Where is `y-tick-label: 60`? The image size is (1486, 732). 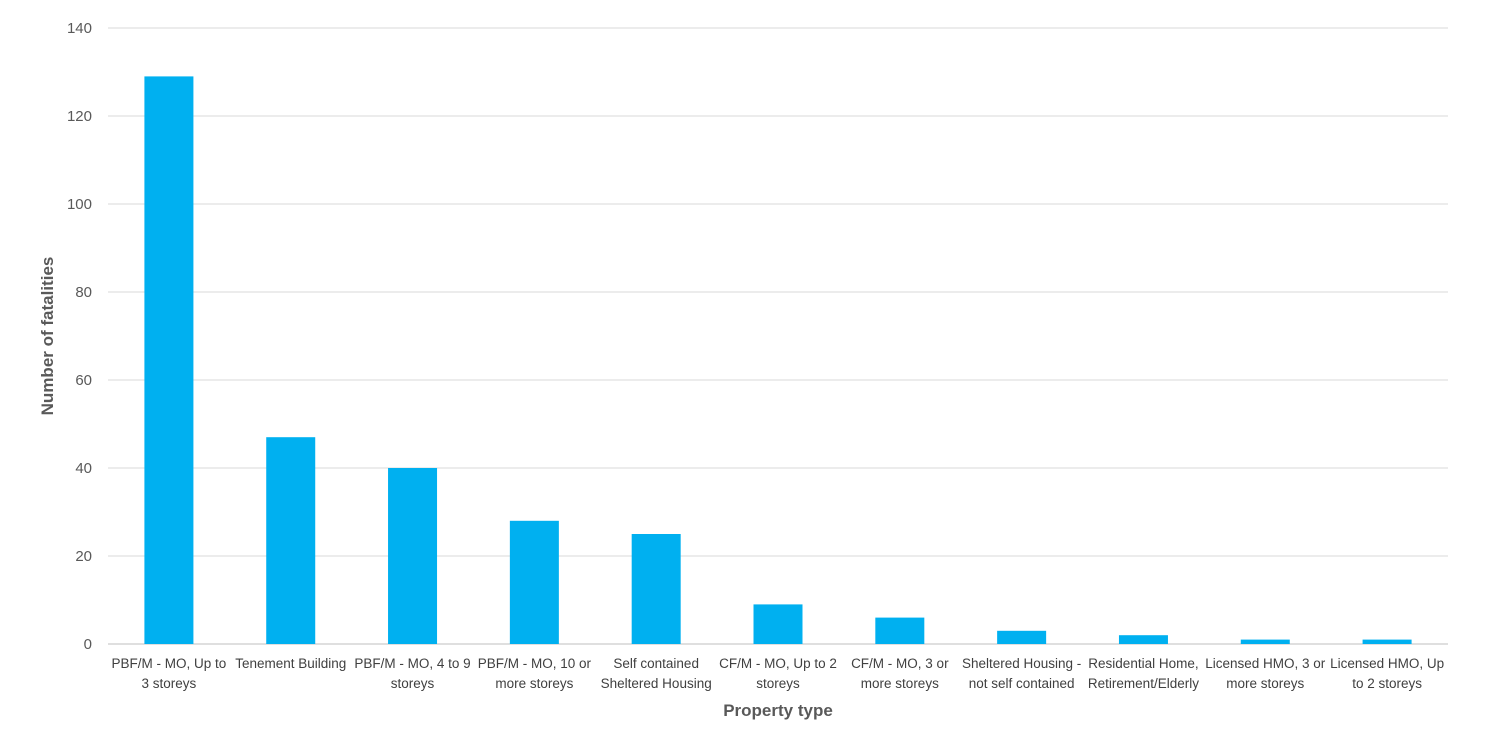 y-tick-label: 60 is located at coordinates (83, 380).